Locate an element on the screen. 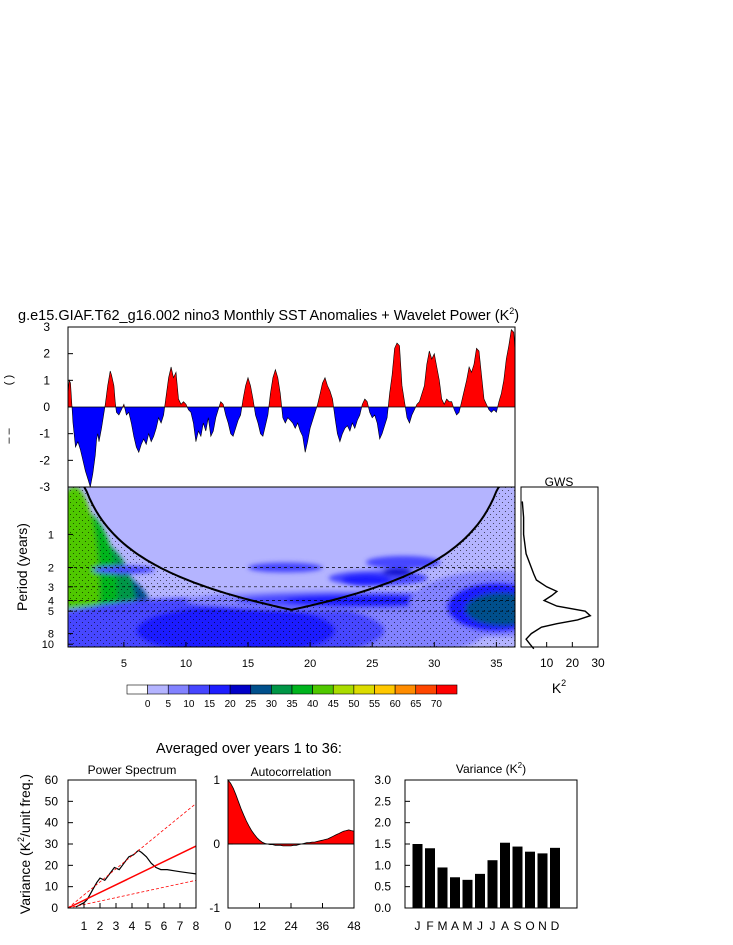 The height and width of the screenshot is (945, 733). var-ytick-label: 0.0 is located at coordinates (382, 908).